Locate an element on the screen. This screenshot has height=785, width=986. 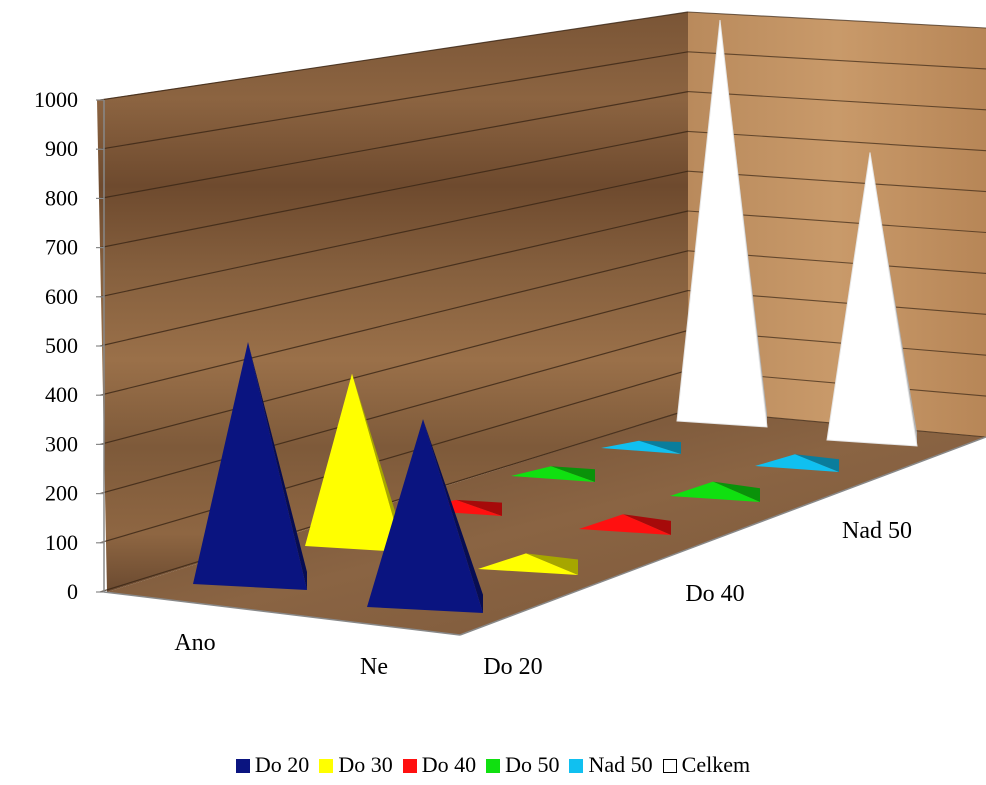
legend-item-0: Do 20 is located at coordinates (272, 765).